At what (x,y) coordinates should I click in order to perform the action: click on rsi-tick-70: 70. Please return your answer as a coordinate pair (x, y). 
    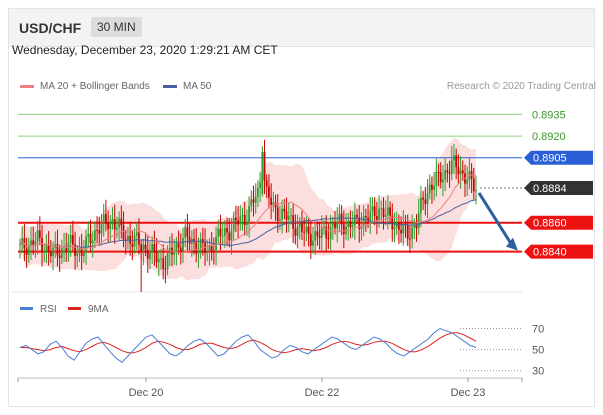
    Looking at the image, I should click on (538, 330).